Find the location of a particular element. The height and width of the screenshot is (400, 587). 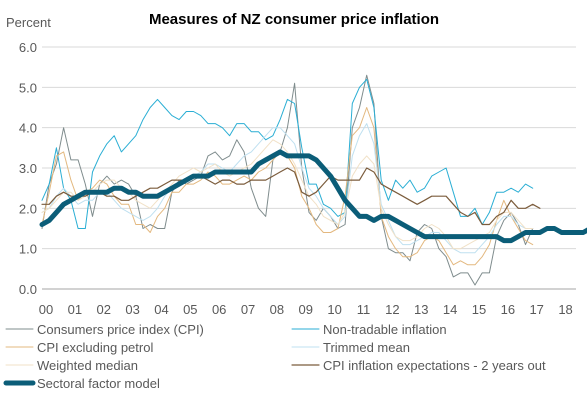

series-line is located at coordinates (291, 196).